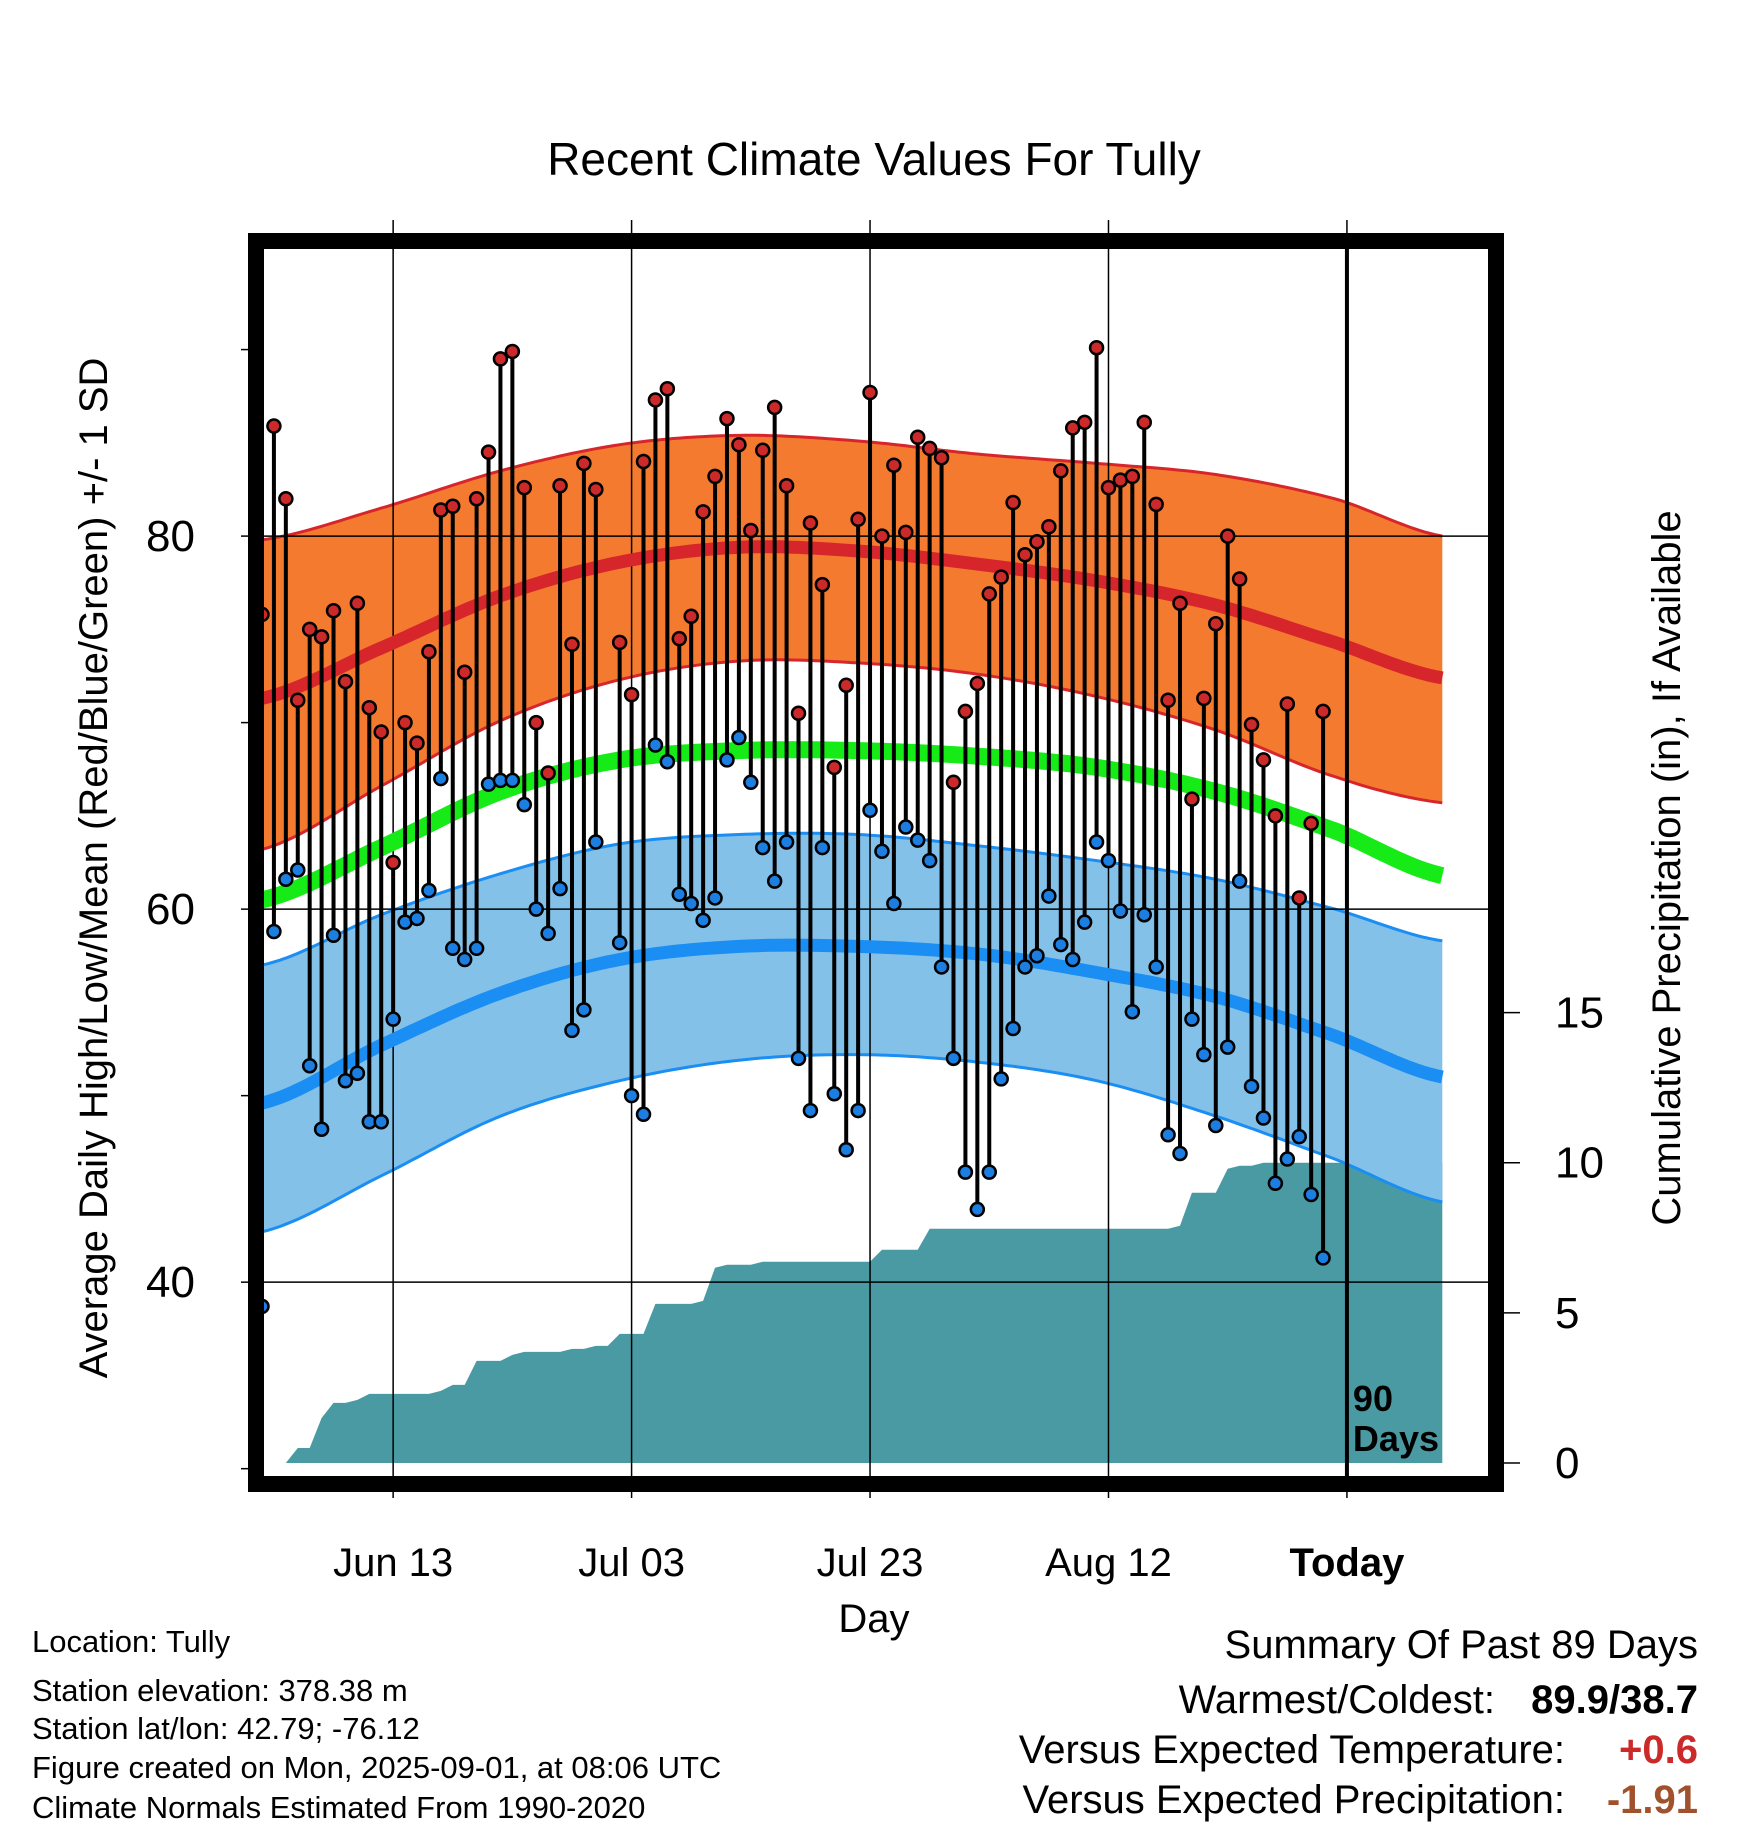 Image resolution: width=1748 pixels, height=1828 pixels. What do you see at coordinates (1293, 1800) in the screenshot?
I see `summary-precip-label: Versus Expected Precipitation:` at bounding box center [1293, 1800].